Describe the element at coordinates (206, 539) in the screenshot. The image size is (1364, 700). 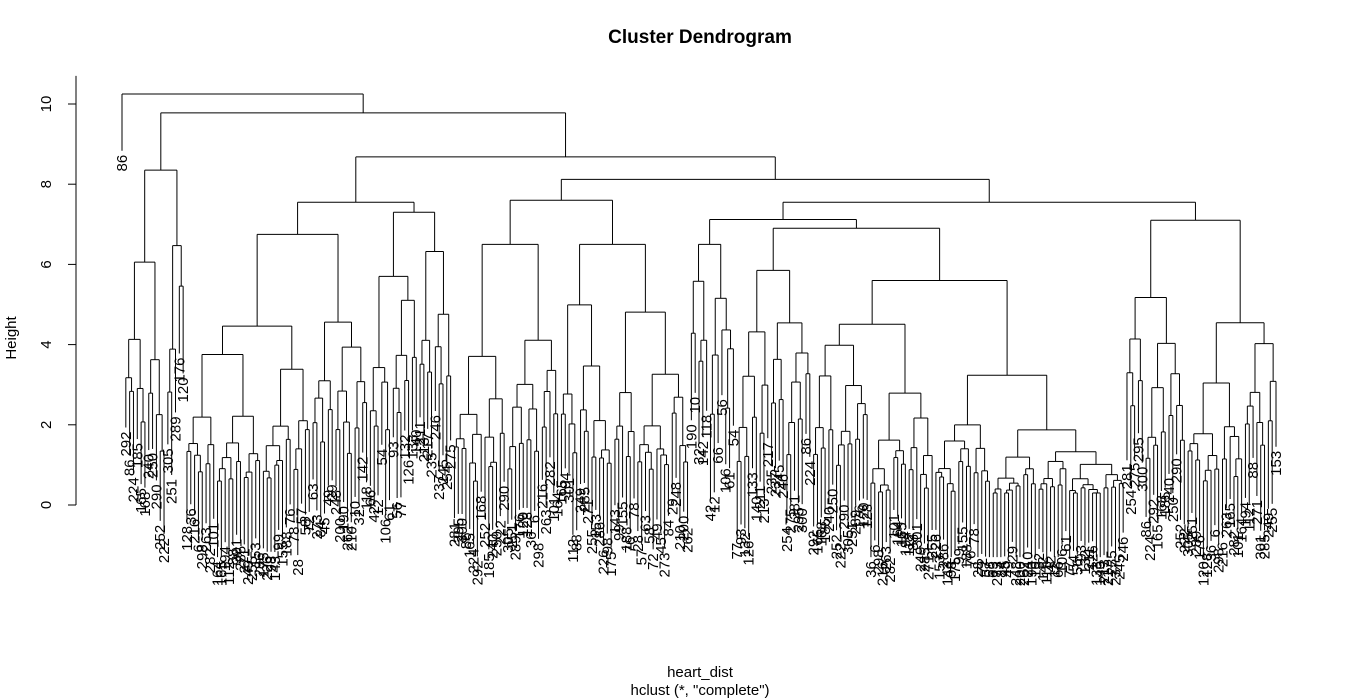
I see `leaf-label: 263` at that location.